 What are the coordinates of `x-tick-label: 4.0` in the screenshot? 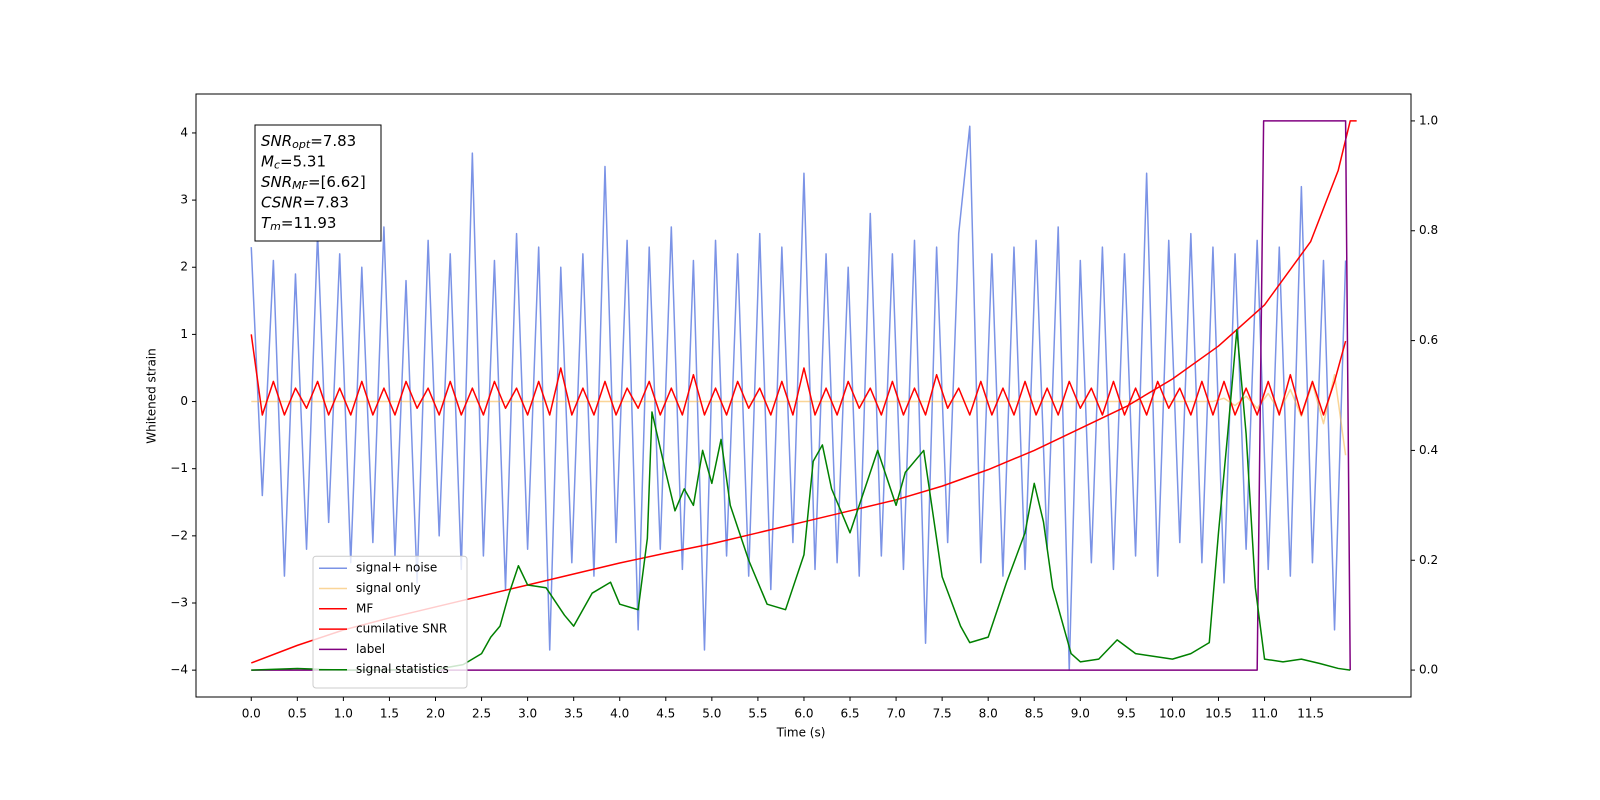 It's located at (619, 714).